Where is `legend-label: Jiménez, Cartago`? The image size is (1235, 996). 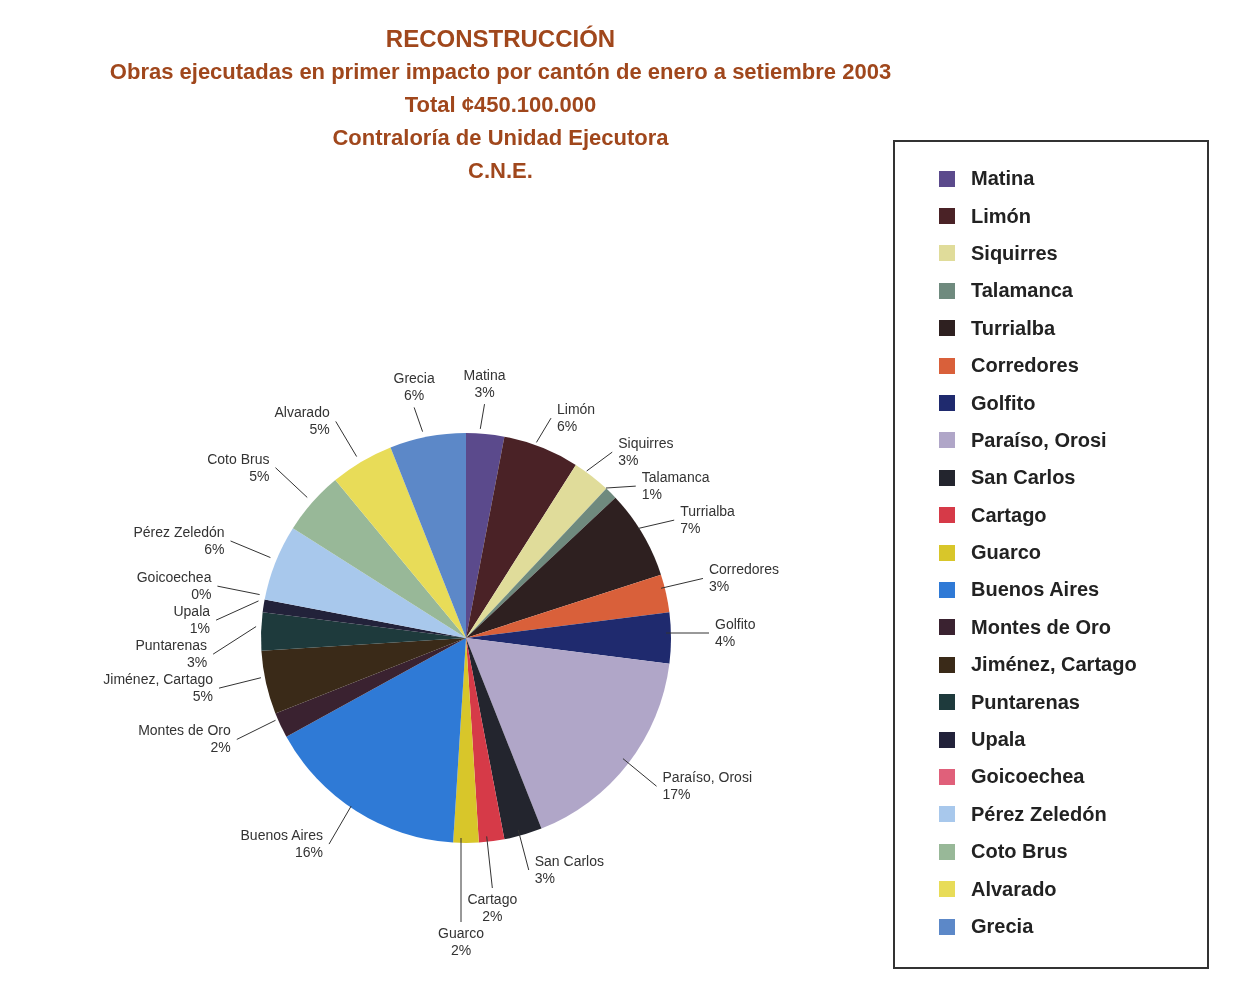 legend-label: Jiménez, Cartago is located at coordinates (1054, 665).